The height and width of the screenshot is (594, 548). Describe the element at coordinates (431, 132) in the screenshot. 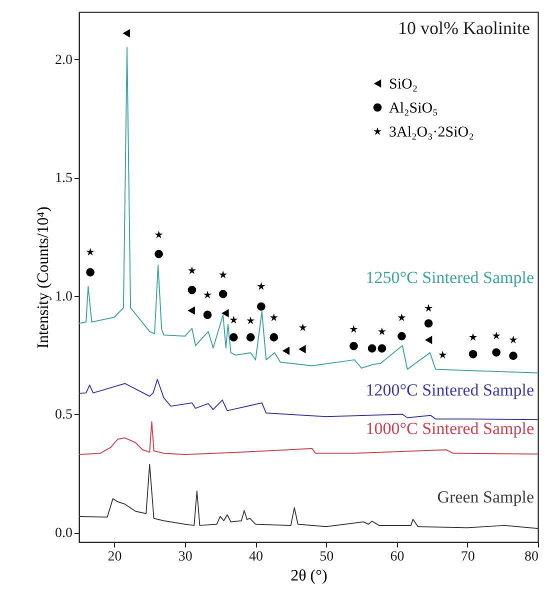

I see `legend-label: 3Al₂O₃·2SiO₂` at that location.